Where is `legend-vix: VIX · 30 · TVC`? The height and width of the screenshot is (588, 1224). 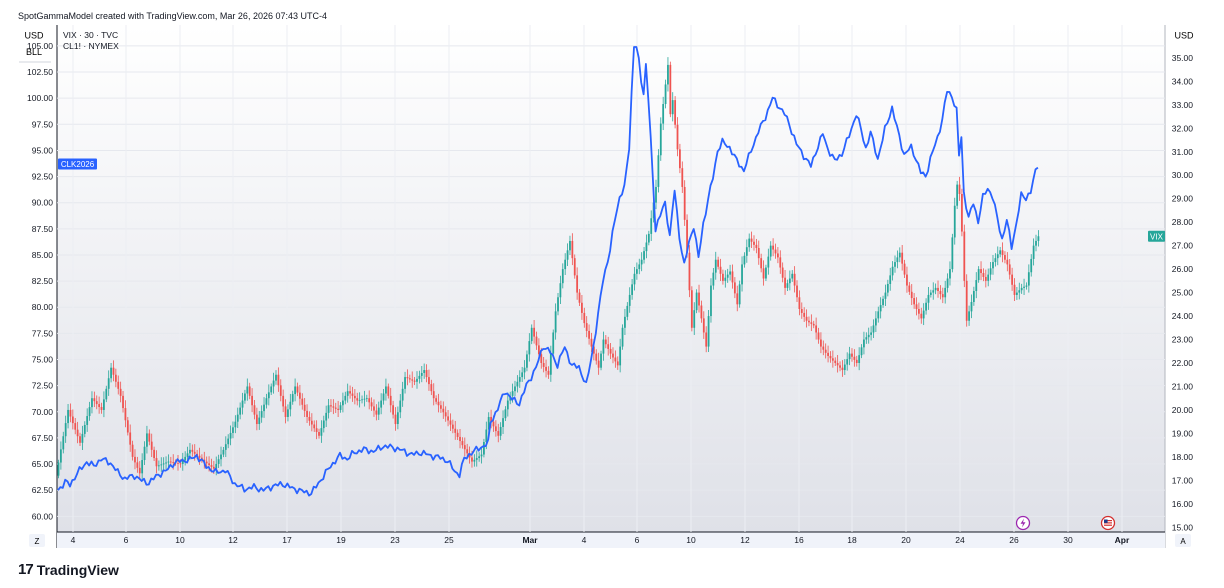 legend-vix: VIX · 30 · TVC is located at coordinates (90, 35).